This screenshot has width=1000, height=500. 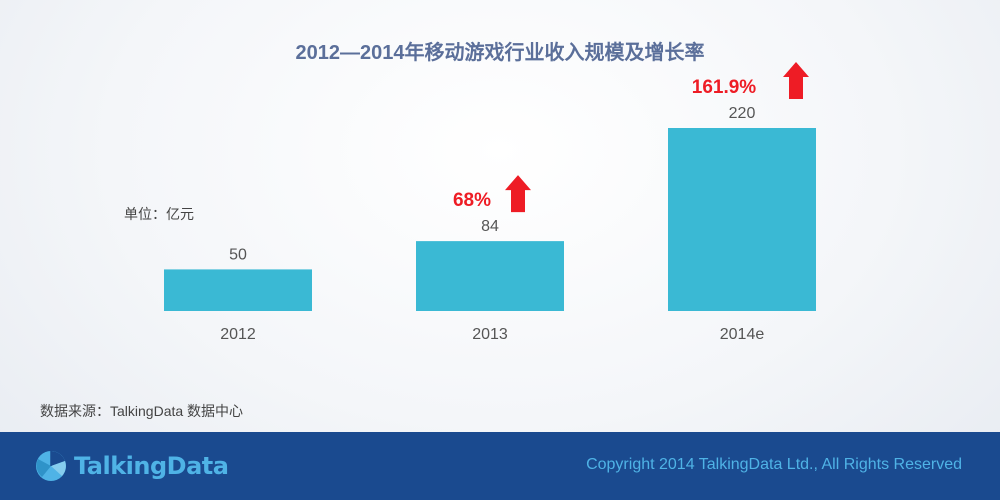 What do you see at coordinates (500, 53) in the screenshot?
I see `chart-title: 2012—2014年移动游戏行业收入规模及增长率` at bounding box center [500, 53].